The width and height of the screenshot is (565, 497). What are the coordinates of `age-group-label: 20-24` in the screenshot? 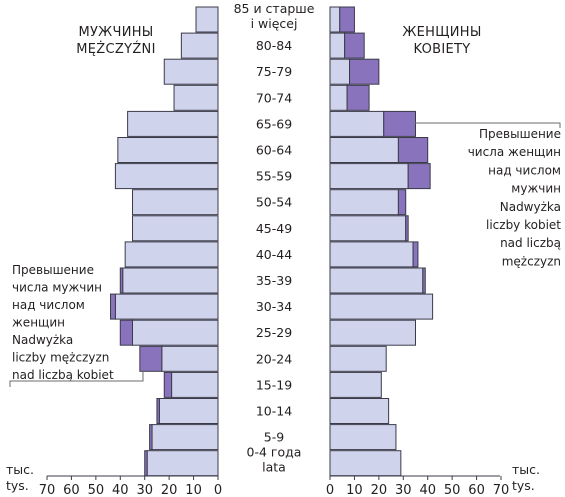 It's located at (274, 358).